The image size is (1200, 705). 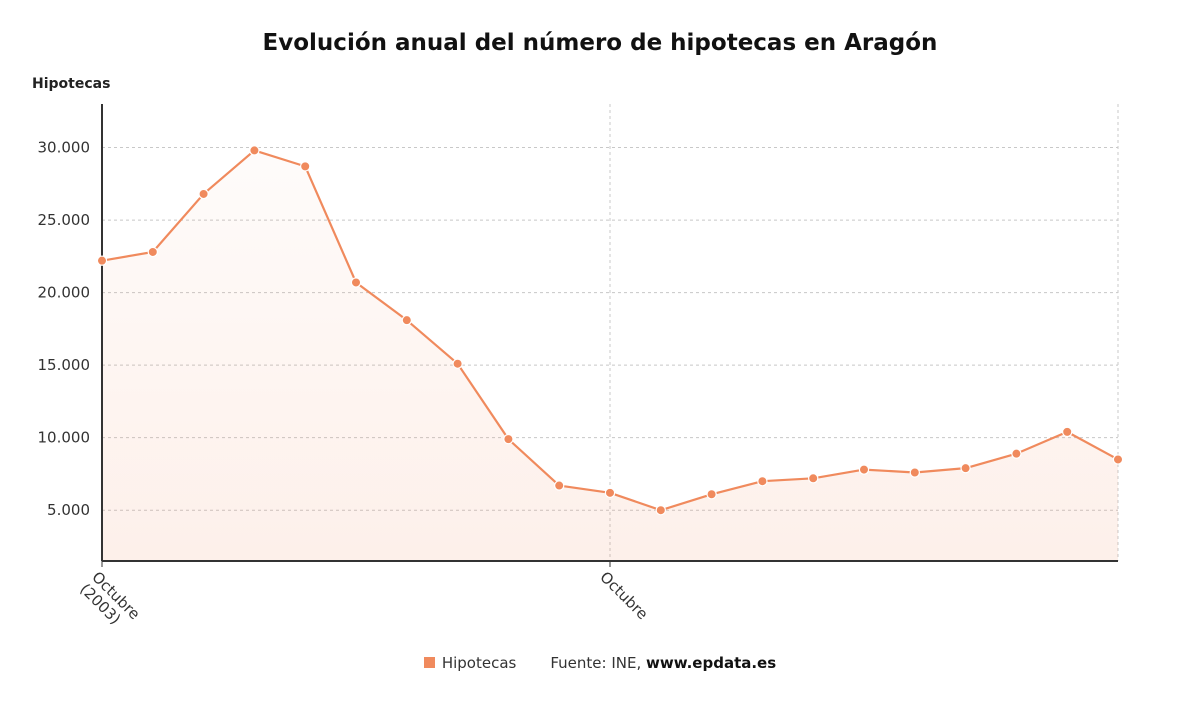 I want to click on y-tick-label: 20.000, so click(x=64, y=293).